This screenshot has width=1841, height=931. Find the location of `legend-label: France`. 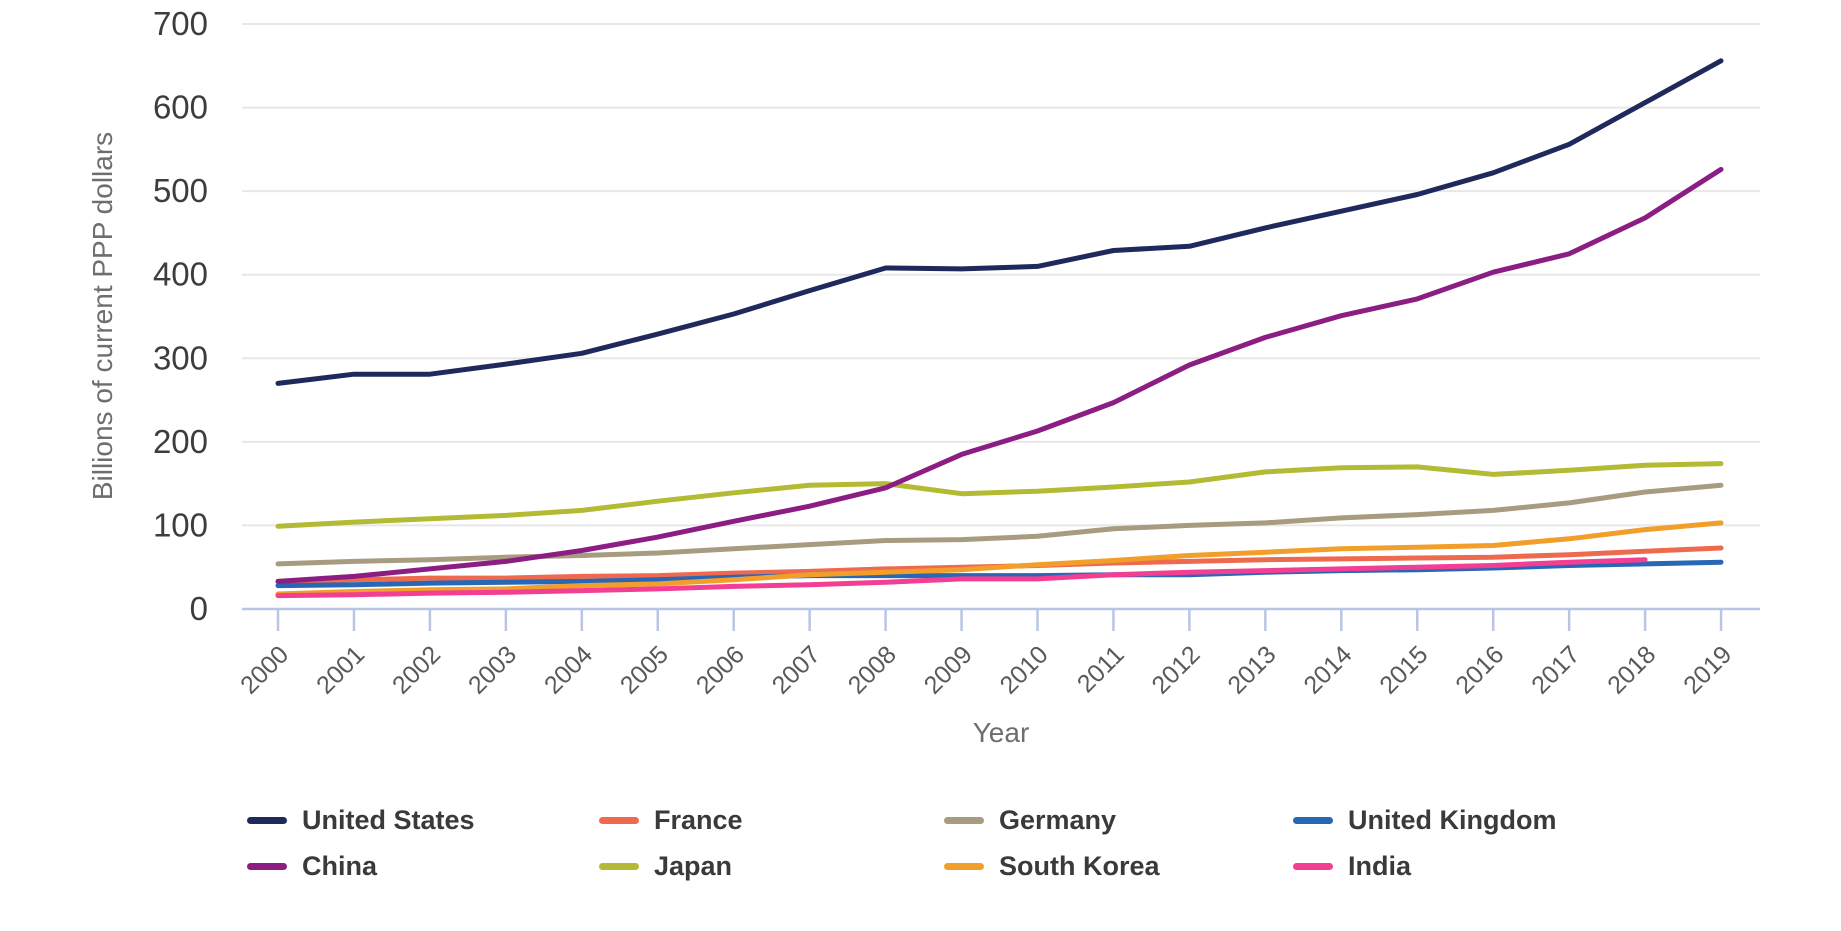

legend-label: France is located at coordinates (698, 819).